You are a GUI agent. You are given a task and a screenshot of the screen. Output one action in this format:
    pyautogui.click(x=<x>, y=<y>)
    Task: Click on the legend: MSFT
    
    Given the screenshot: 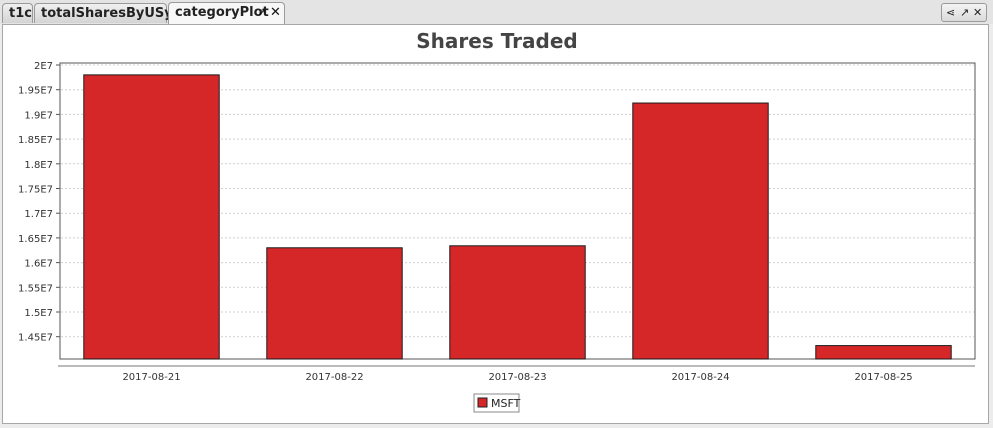 What is the action you would take?
    pyautogui.click(x=497, y=403)
    